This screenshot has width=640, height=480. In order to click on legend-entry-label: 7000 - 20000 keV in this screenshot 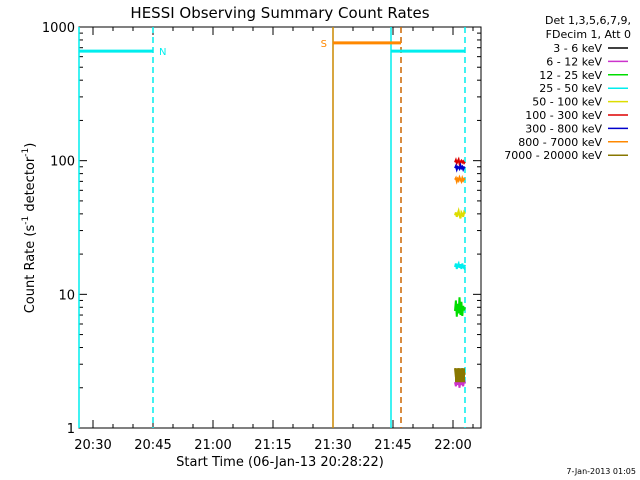, I will do `click(553, 155)`.